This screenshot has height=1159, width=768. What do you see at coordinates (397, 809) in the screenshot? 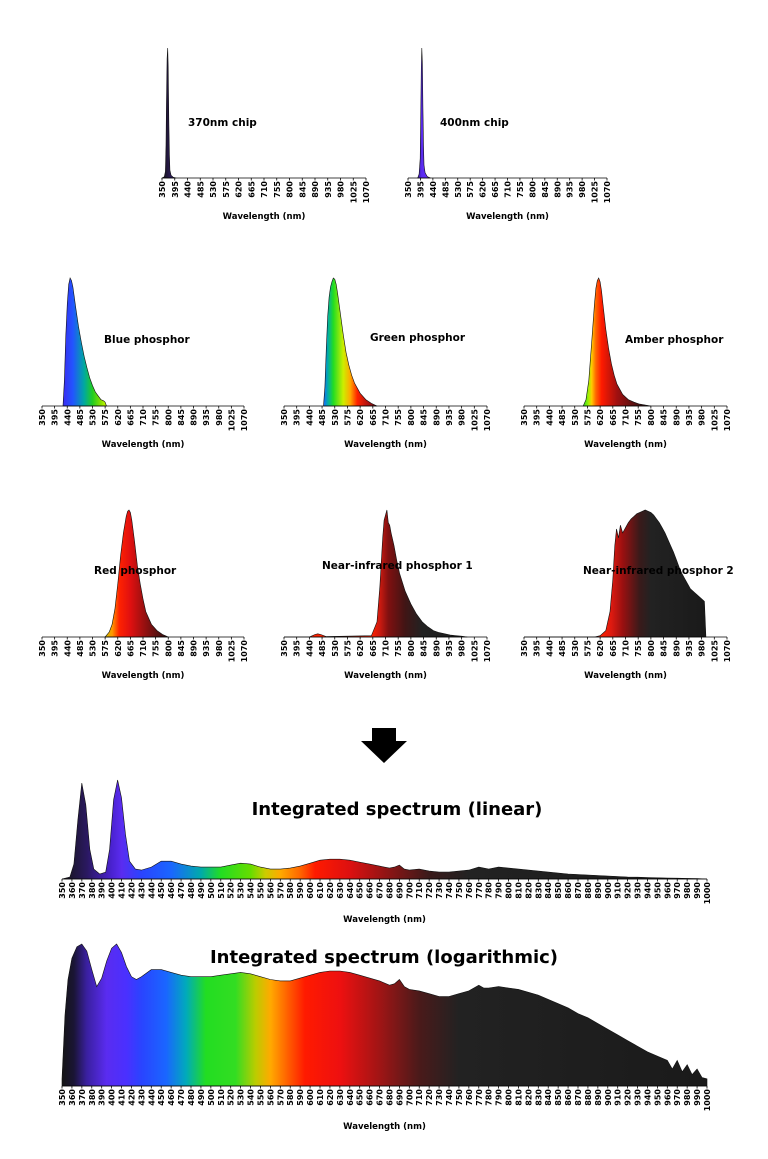
I see `chart-title: Integrated spectrum (linear)` at bounding box center [397, 809].